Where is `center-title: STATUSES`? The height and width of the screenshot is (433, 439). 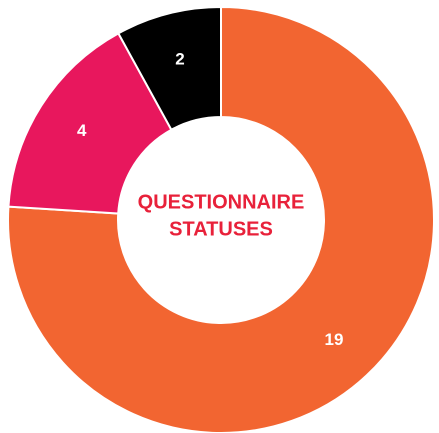
center-title: STATUSES is located at coordinates (221, 229).